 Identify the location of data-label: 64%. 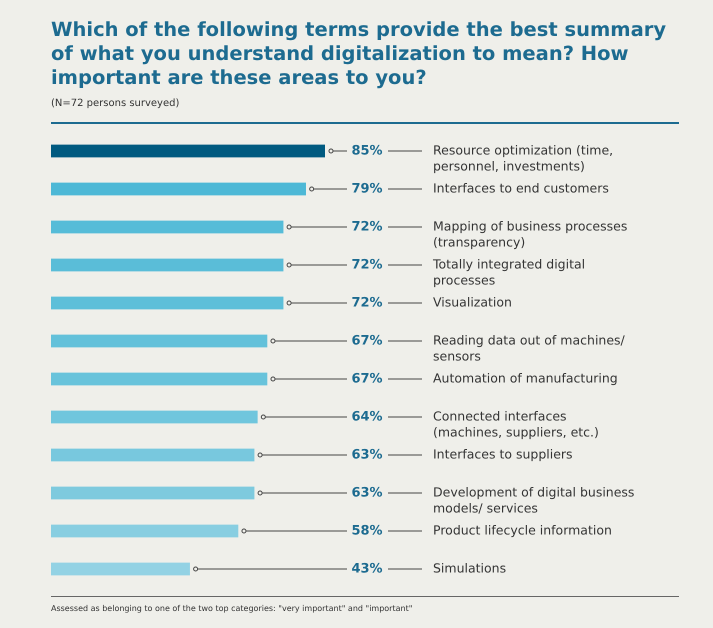
(367, 416).